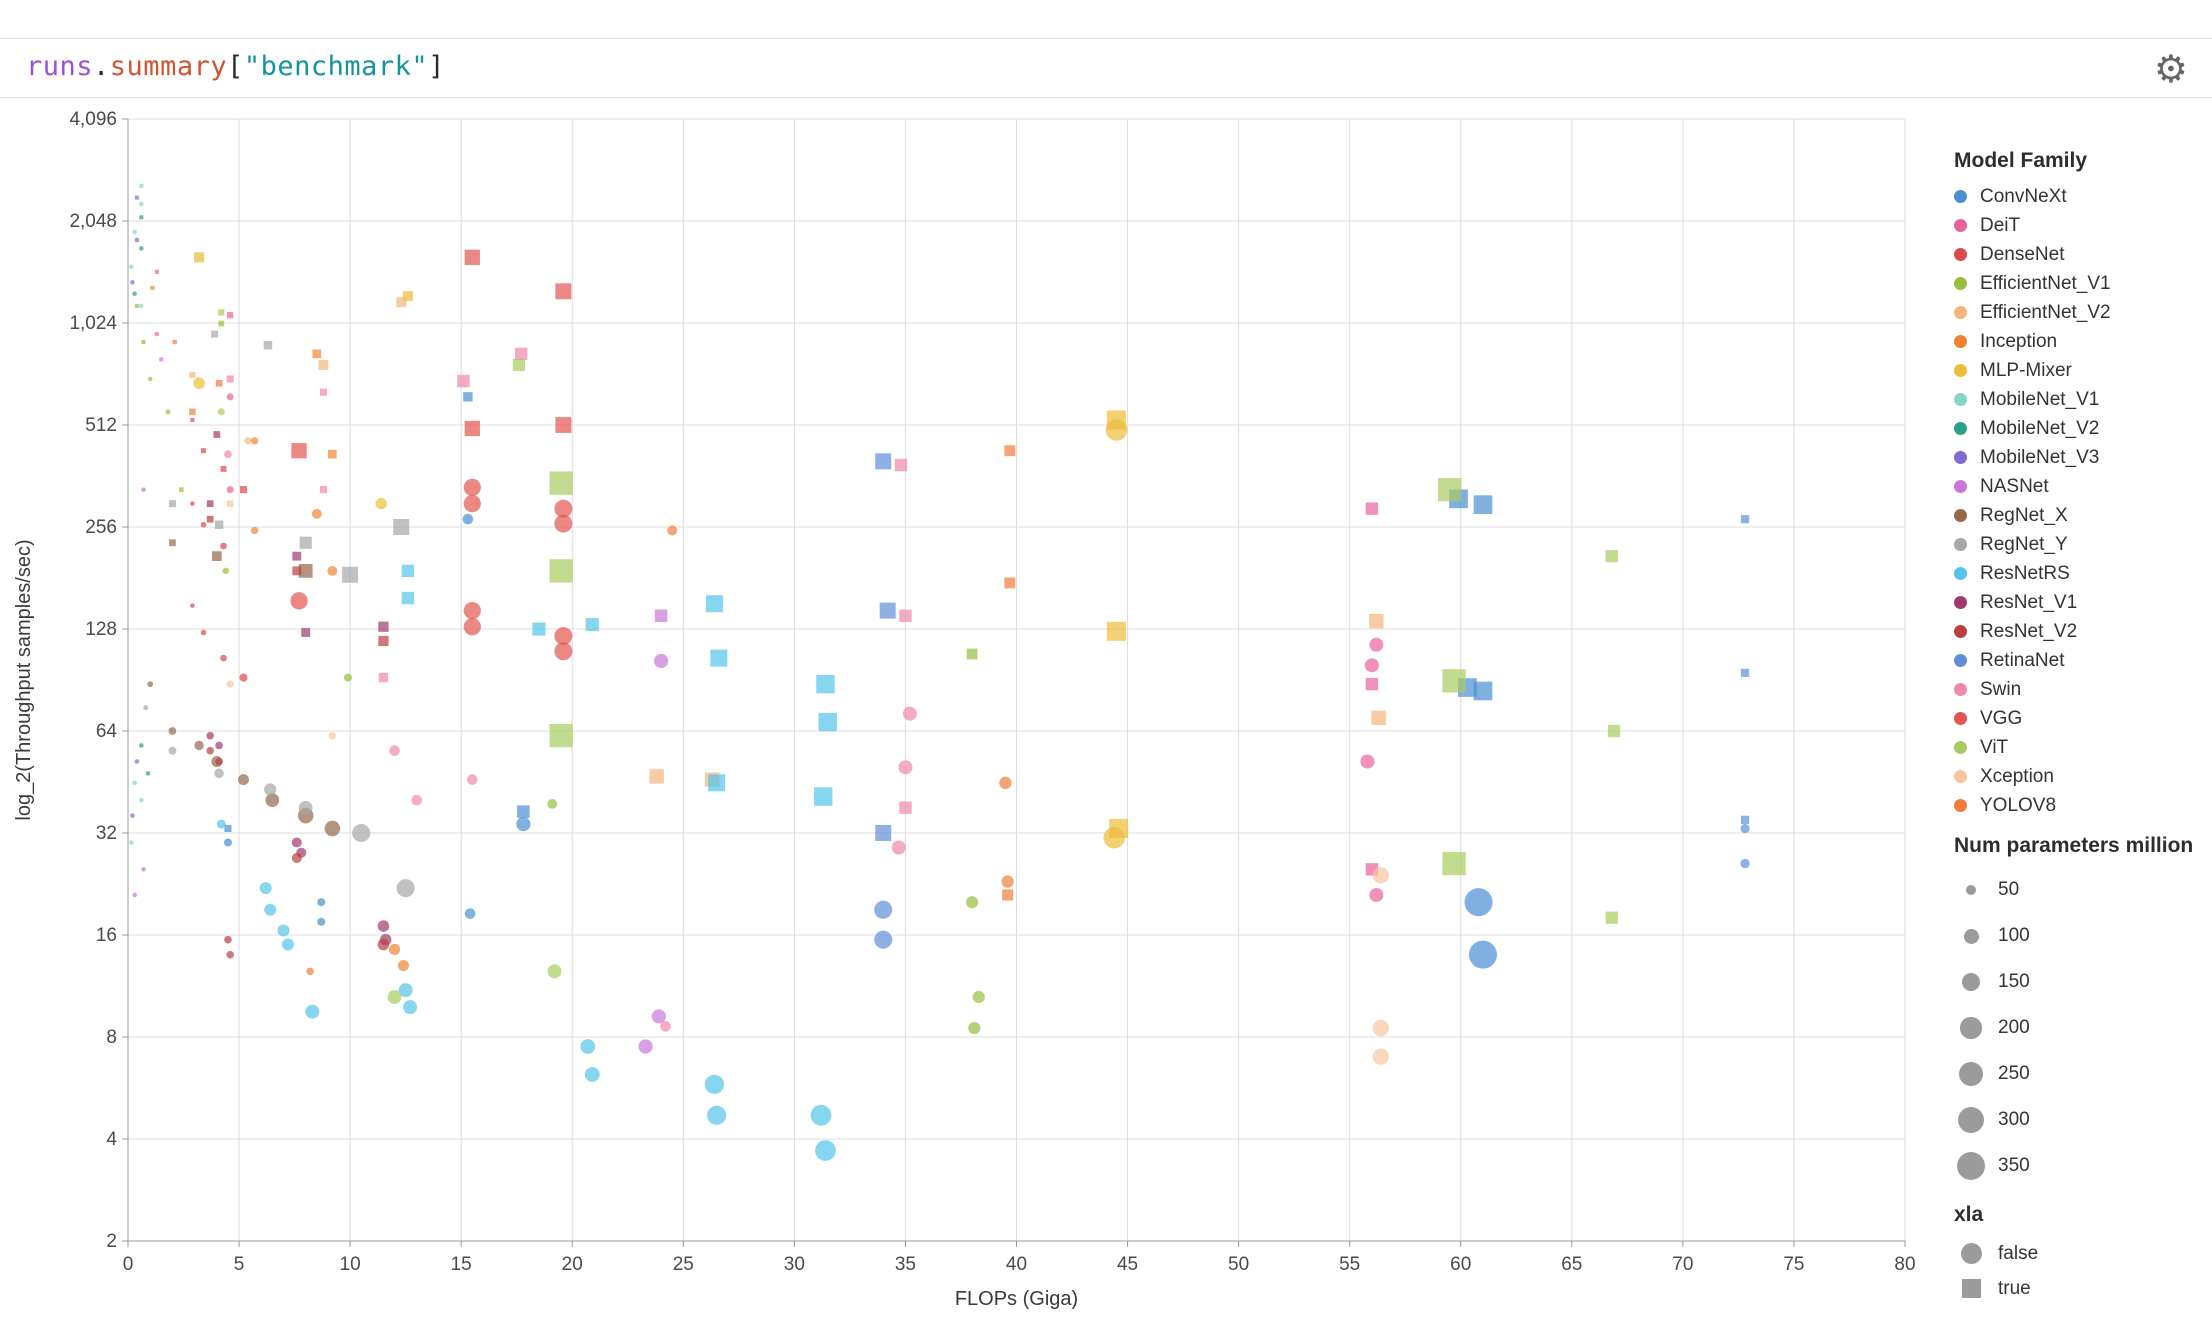  I want to click on legend-item-densenet: DenseNet, so click(2080, 254).